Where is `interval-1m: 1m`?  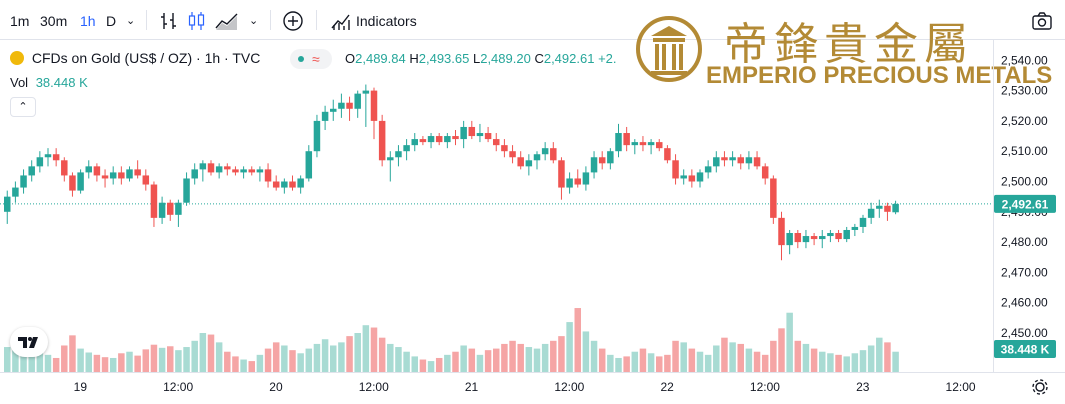
interval-1m: 1m is located at coordinates (20, 21).